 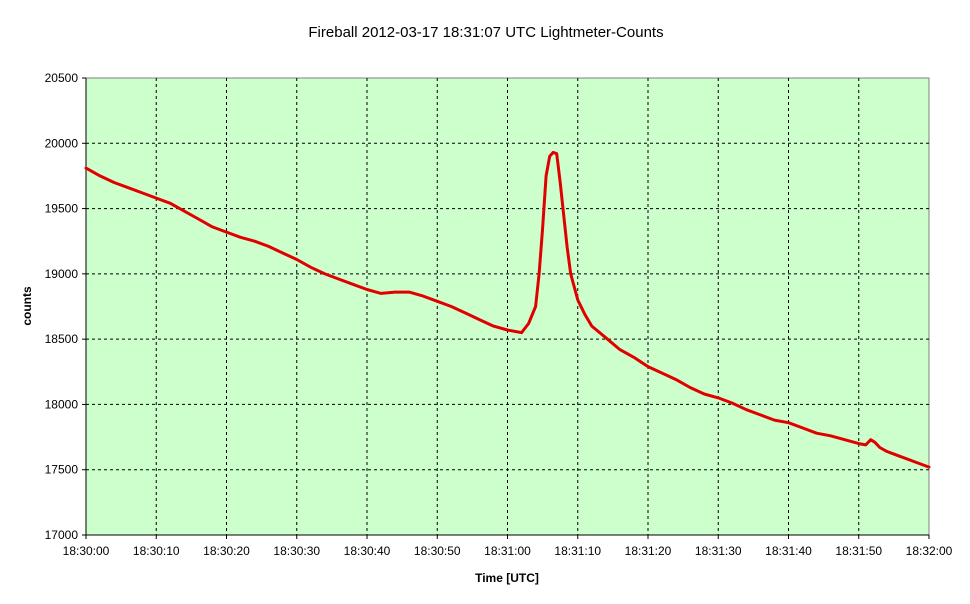 I want to click on x-tick-label: 18:30:20, so click(x=226, y=551).